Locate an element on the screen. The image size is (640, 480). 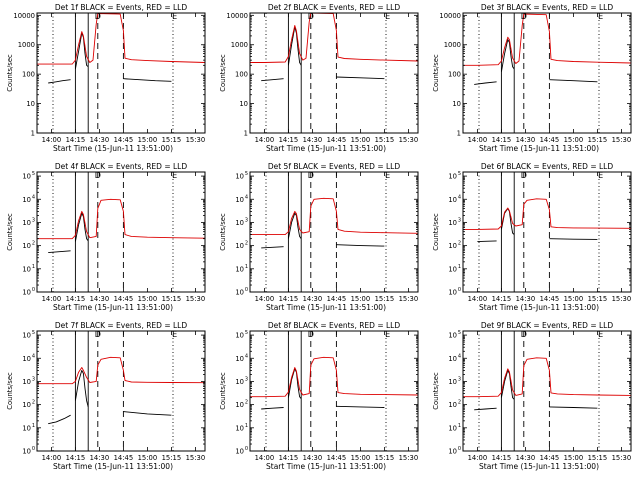
y-tick-label: 1000 is located at coordinates (452, 45).